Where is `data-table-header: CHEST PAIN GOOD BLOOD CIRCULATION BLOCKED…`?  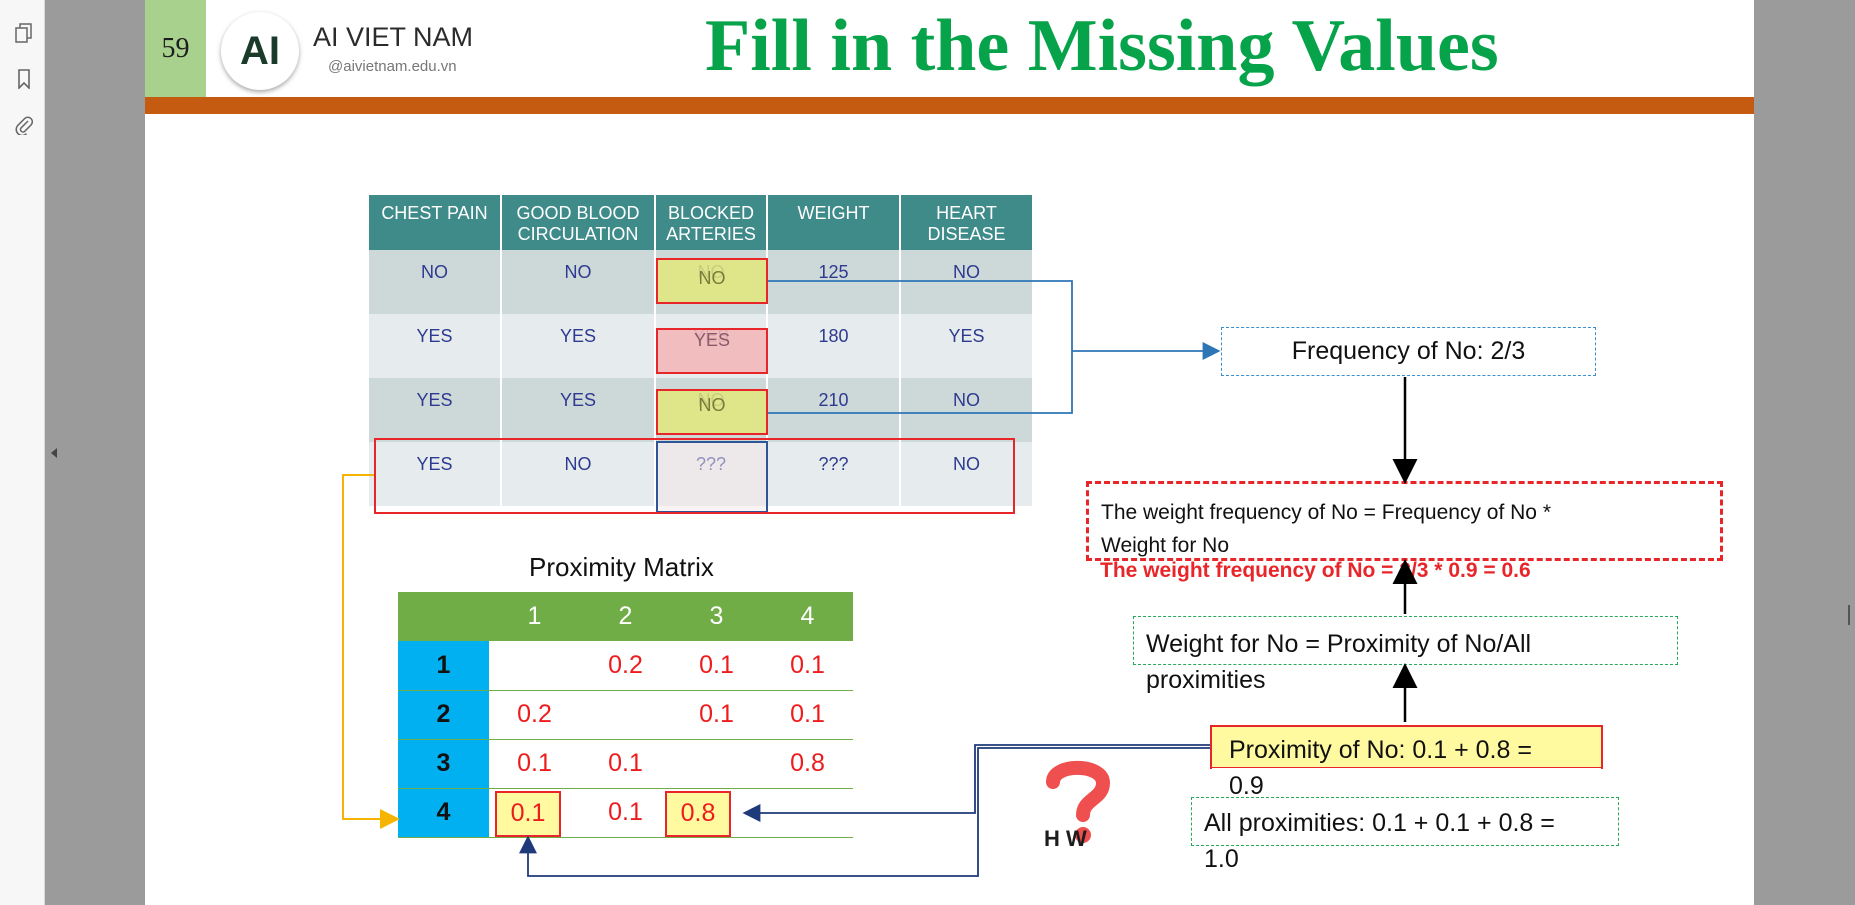 data-table-header: CHEST PAIN GOOD BLOOD CIRCULATION BLOCKED… is located at coordinates (701, 222).